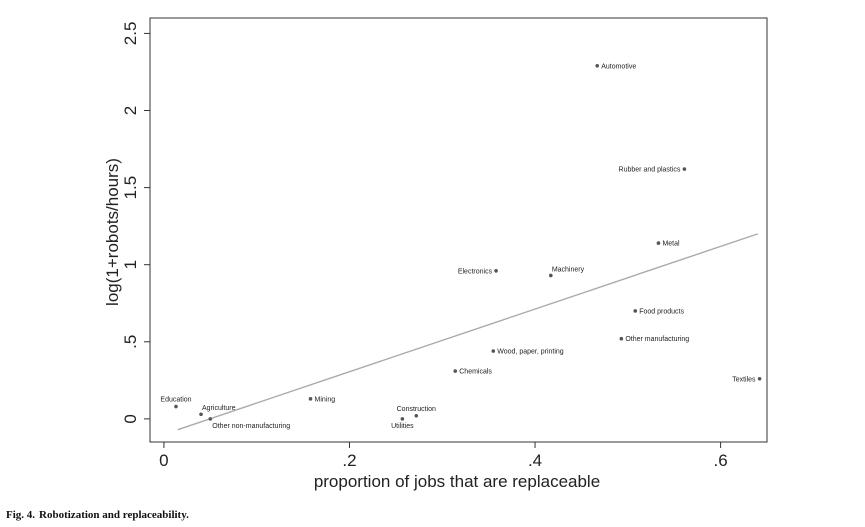 Image resolution: width=865 pixels, height=527 pixels. What do you see at coordinates (130, 342) in the screenshot?
I see `y-tick-label: .5` at bounding box center [130, 342].